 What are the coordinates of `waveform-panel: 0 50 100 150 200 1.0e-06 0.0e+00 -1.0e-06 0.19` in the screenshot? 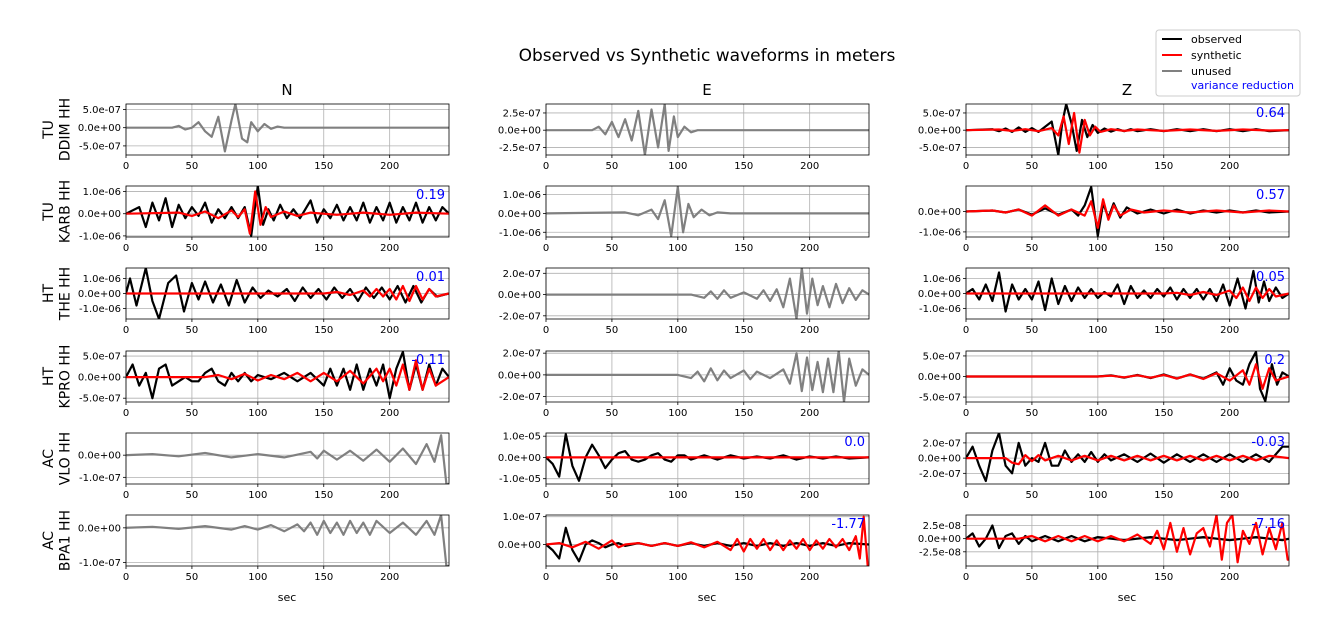 It's located at (264, 219).